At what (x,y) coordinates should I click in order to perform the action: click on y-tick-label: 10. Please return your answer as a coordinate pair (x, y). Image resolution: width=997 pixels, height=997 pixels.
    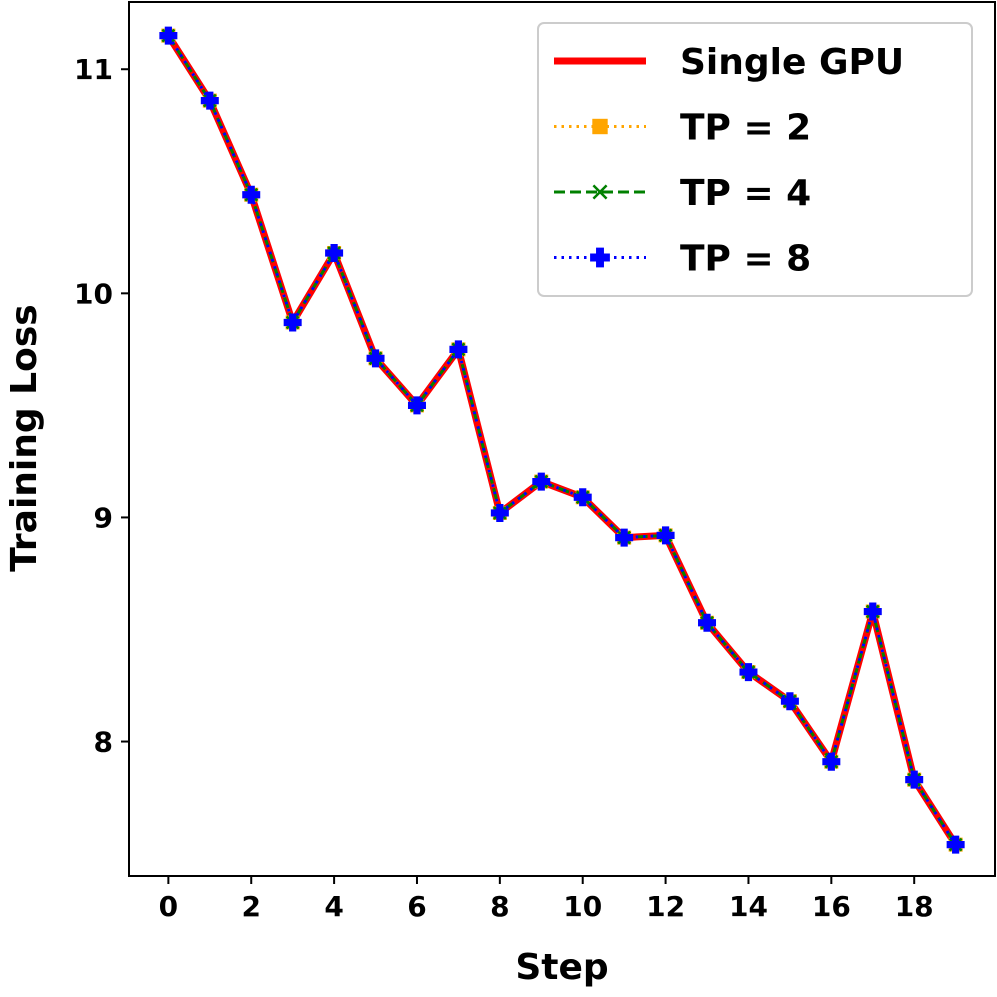
    Looking at the image, I should click on (93, 293).